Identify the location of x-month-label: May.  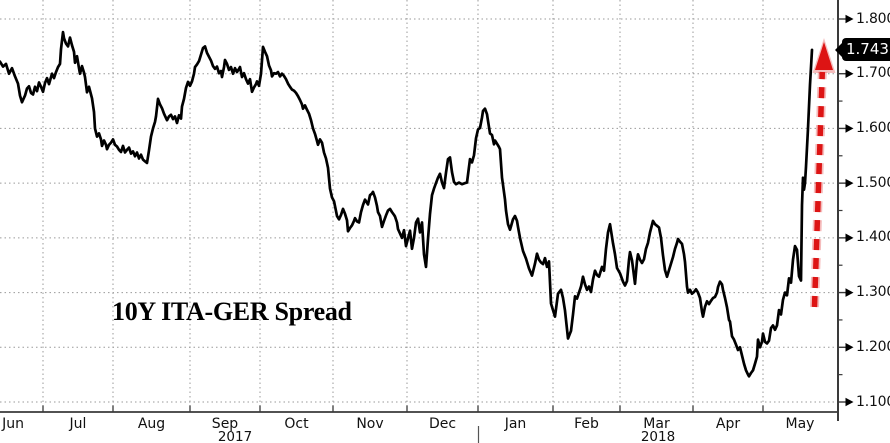
(800, 424).